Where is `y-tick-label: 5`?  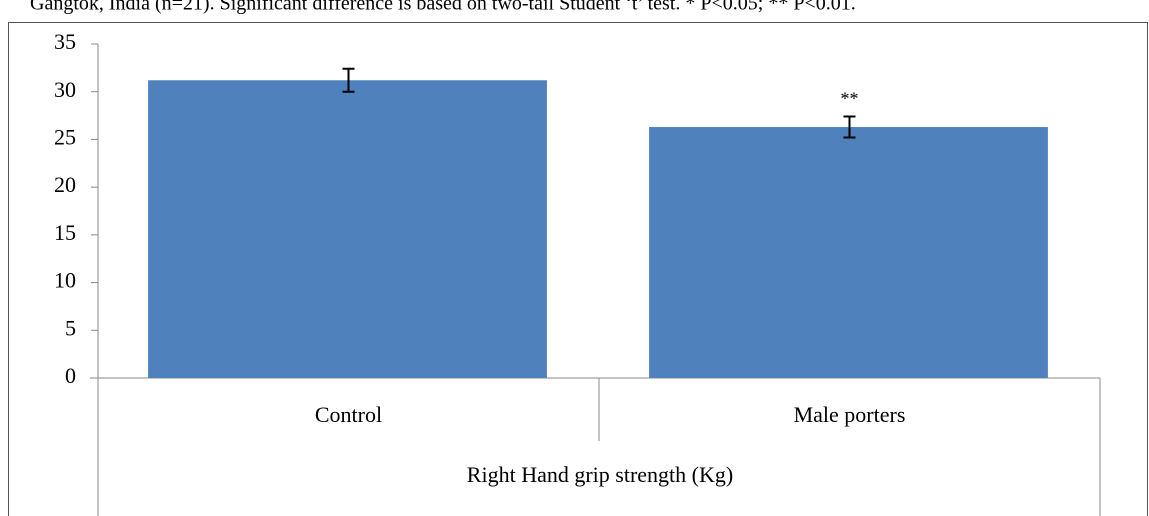 y-tick-label: 5 is located at coordinates (70, 327).